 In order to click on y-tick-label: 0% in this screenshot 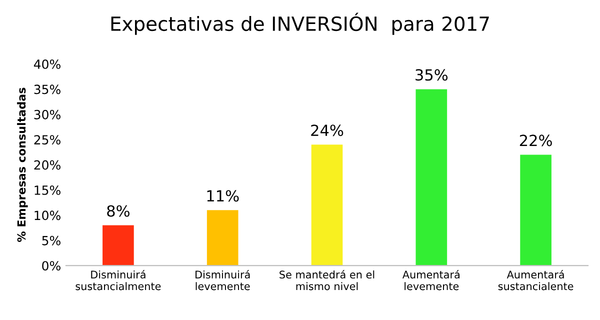, I will do `click(51, 266)`.